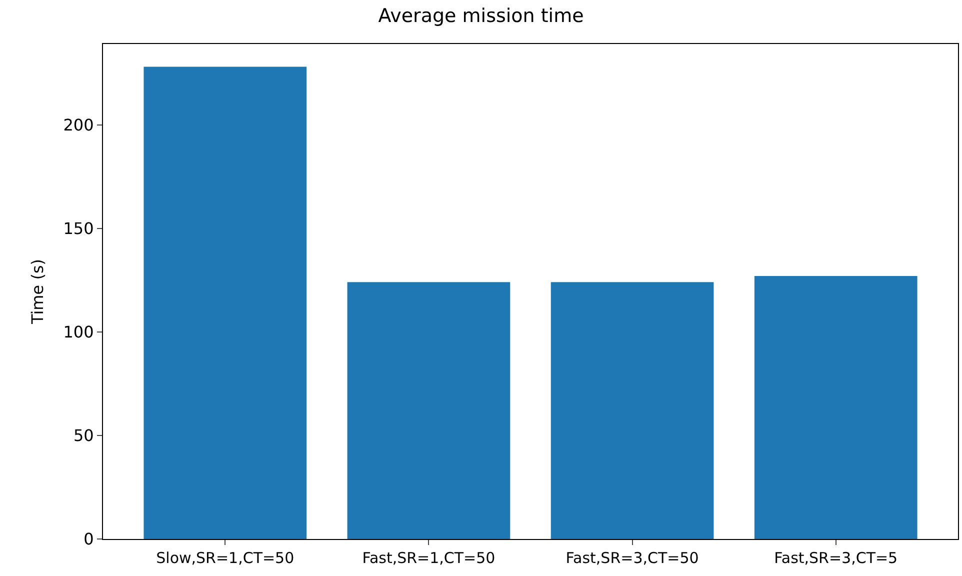 This screenshot has width=962, height=576. I want to click on y-axis-title: Time (s), so click(38, 292).